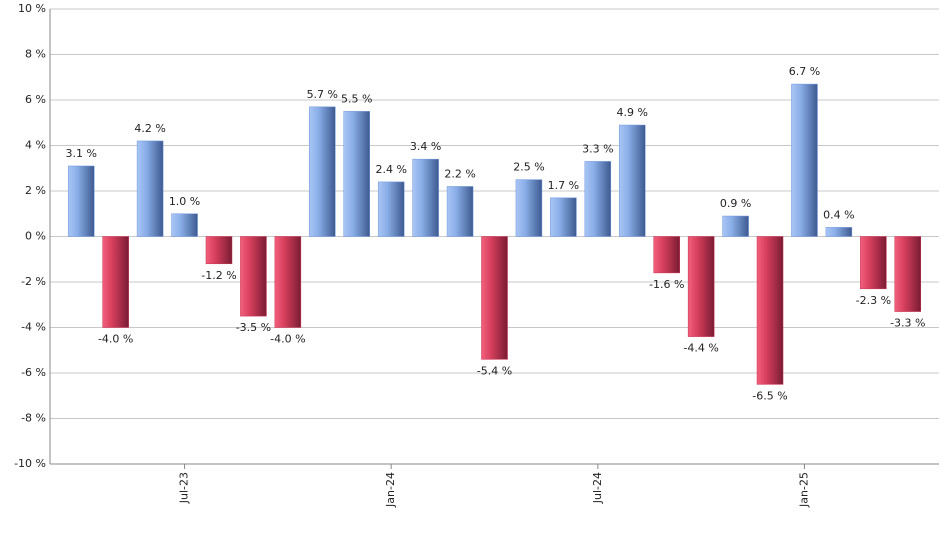  What do you see at coordinates (390, 490) in the screenshot?
I see `x-tick-label: Jan-24` at bounding box center [390, 490].